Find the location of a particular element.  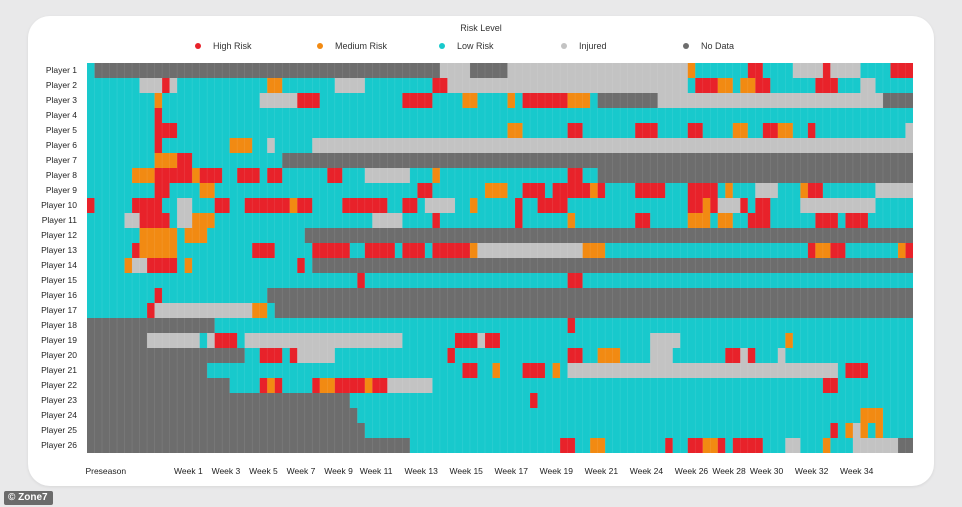

credit: © Zone7 is located at coordinates (28, 498).